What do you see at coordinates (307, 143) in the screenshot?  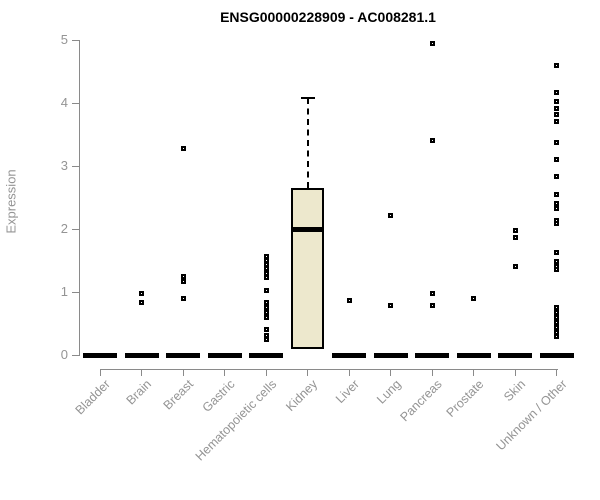 I see `whisker-upper` at bounding box center [307, 143].